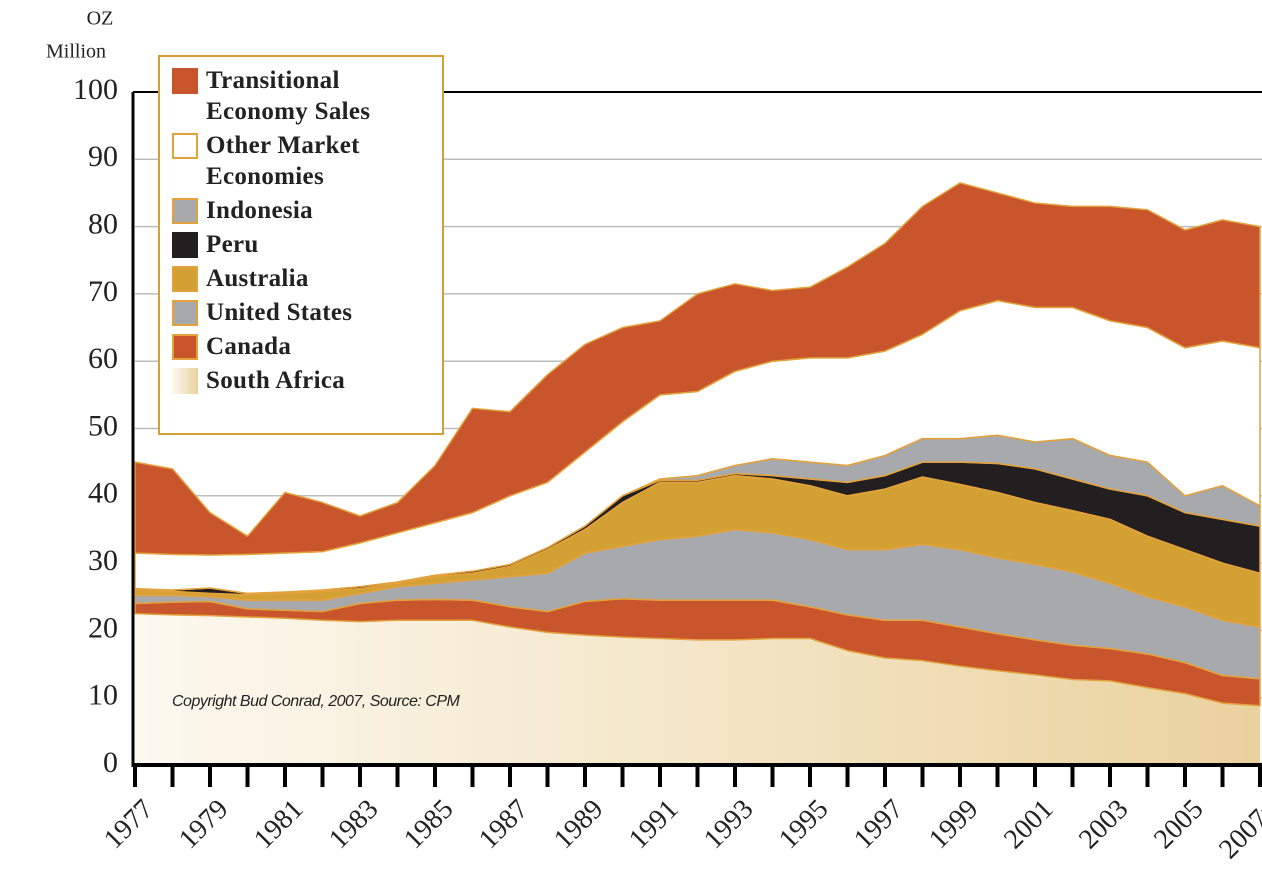 The width and height of the screenshot is (1262, 881). What do you see at coordinates (1029, 825) in the screenshot?
I see `x-tick-label: 2001` at bounding box center [1029, 825].